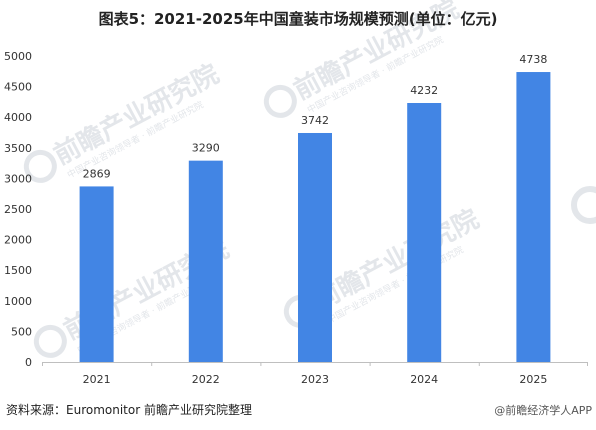  What do you see at coordinates (18, 240) in the screenshot?
I see `y-tick-label: 2000` at bounding box center [18, 240].